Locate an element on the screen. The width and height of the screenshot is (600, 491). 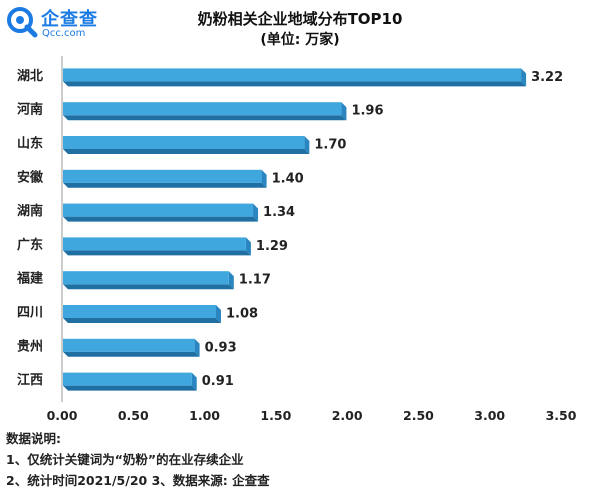
notes-line-1: 1、仅统计关键词为“奶粉”的在业存续企业 is located at coordinates (125, 459).